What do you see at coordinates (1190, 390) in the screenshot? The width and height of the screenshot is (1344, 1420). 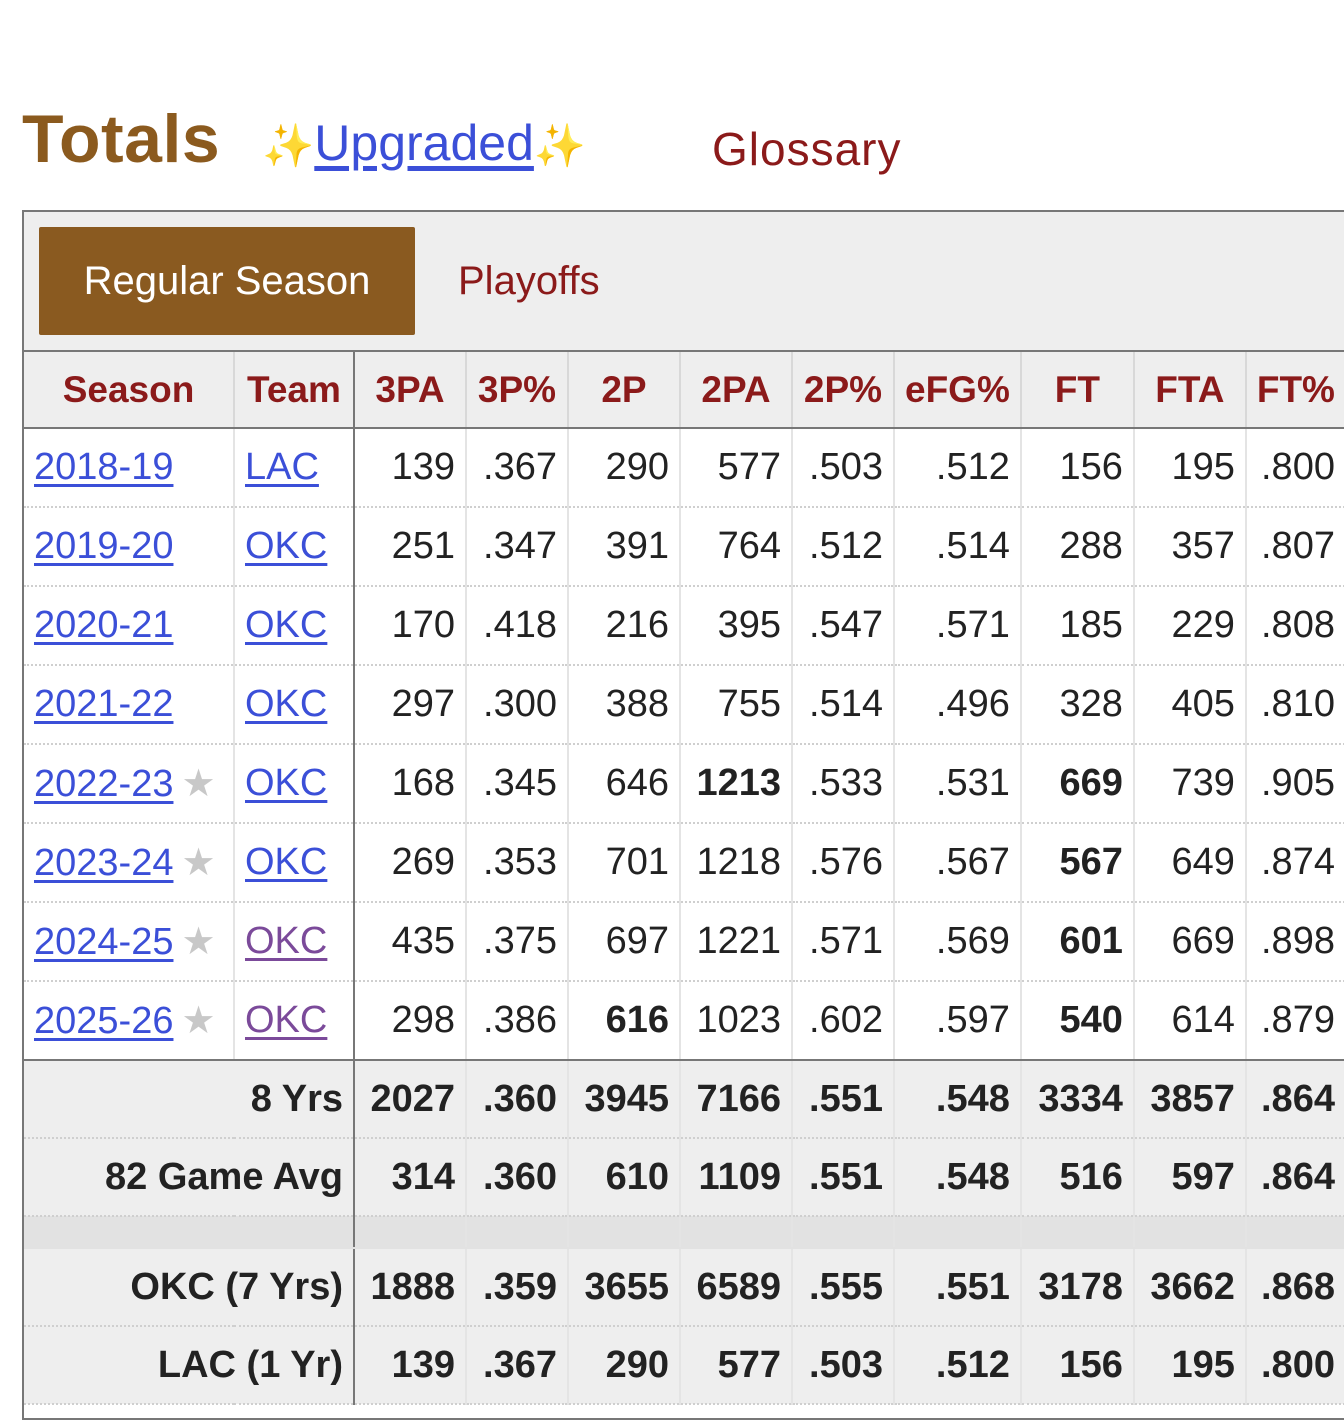 I see `column-header-fta: FTA` at bounding box center [1190, 390].